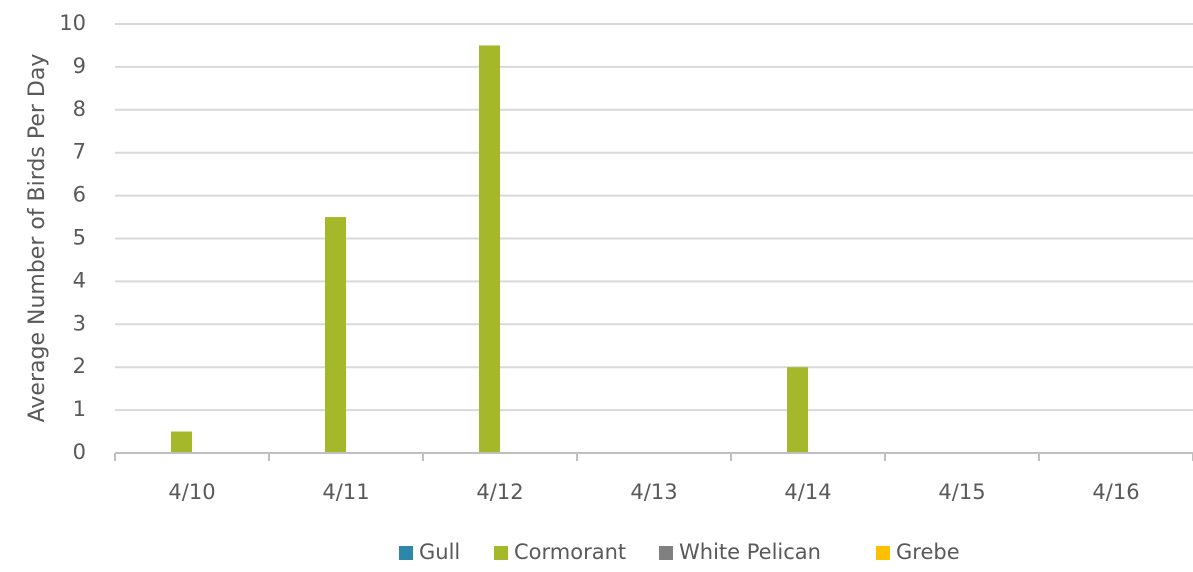  I want to click on y-axis-label: Average Number of Birds Per Day, so click(37, 238).